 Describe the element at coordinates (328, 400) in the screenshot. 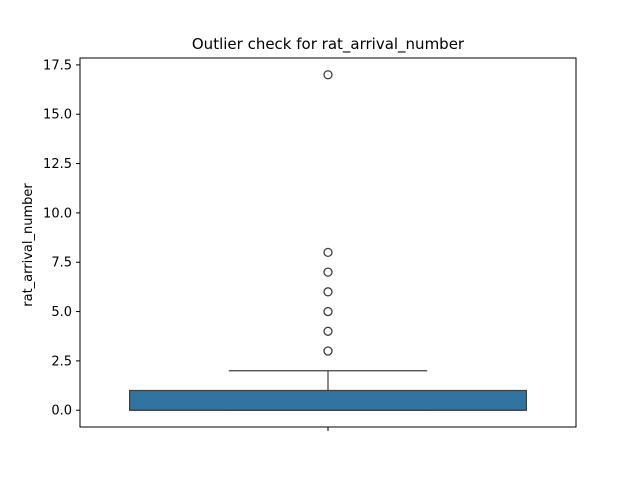

I see `box-iqr` at that location.